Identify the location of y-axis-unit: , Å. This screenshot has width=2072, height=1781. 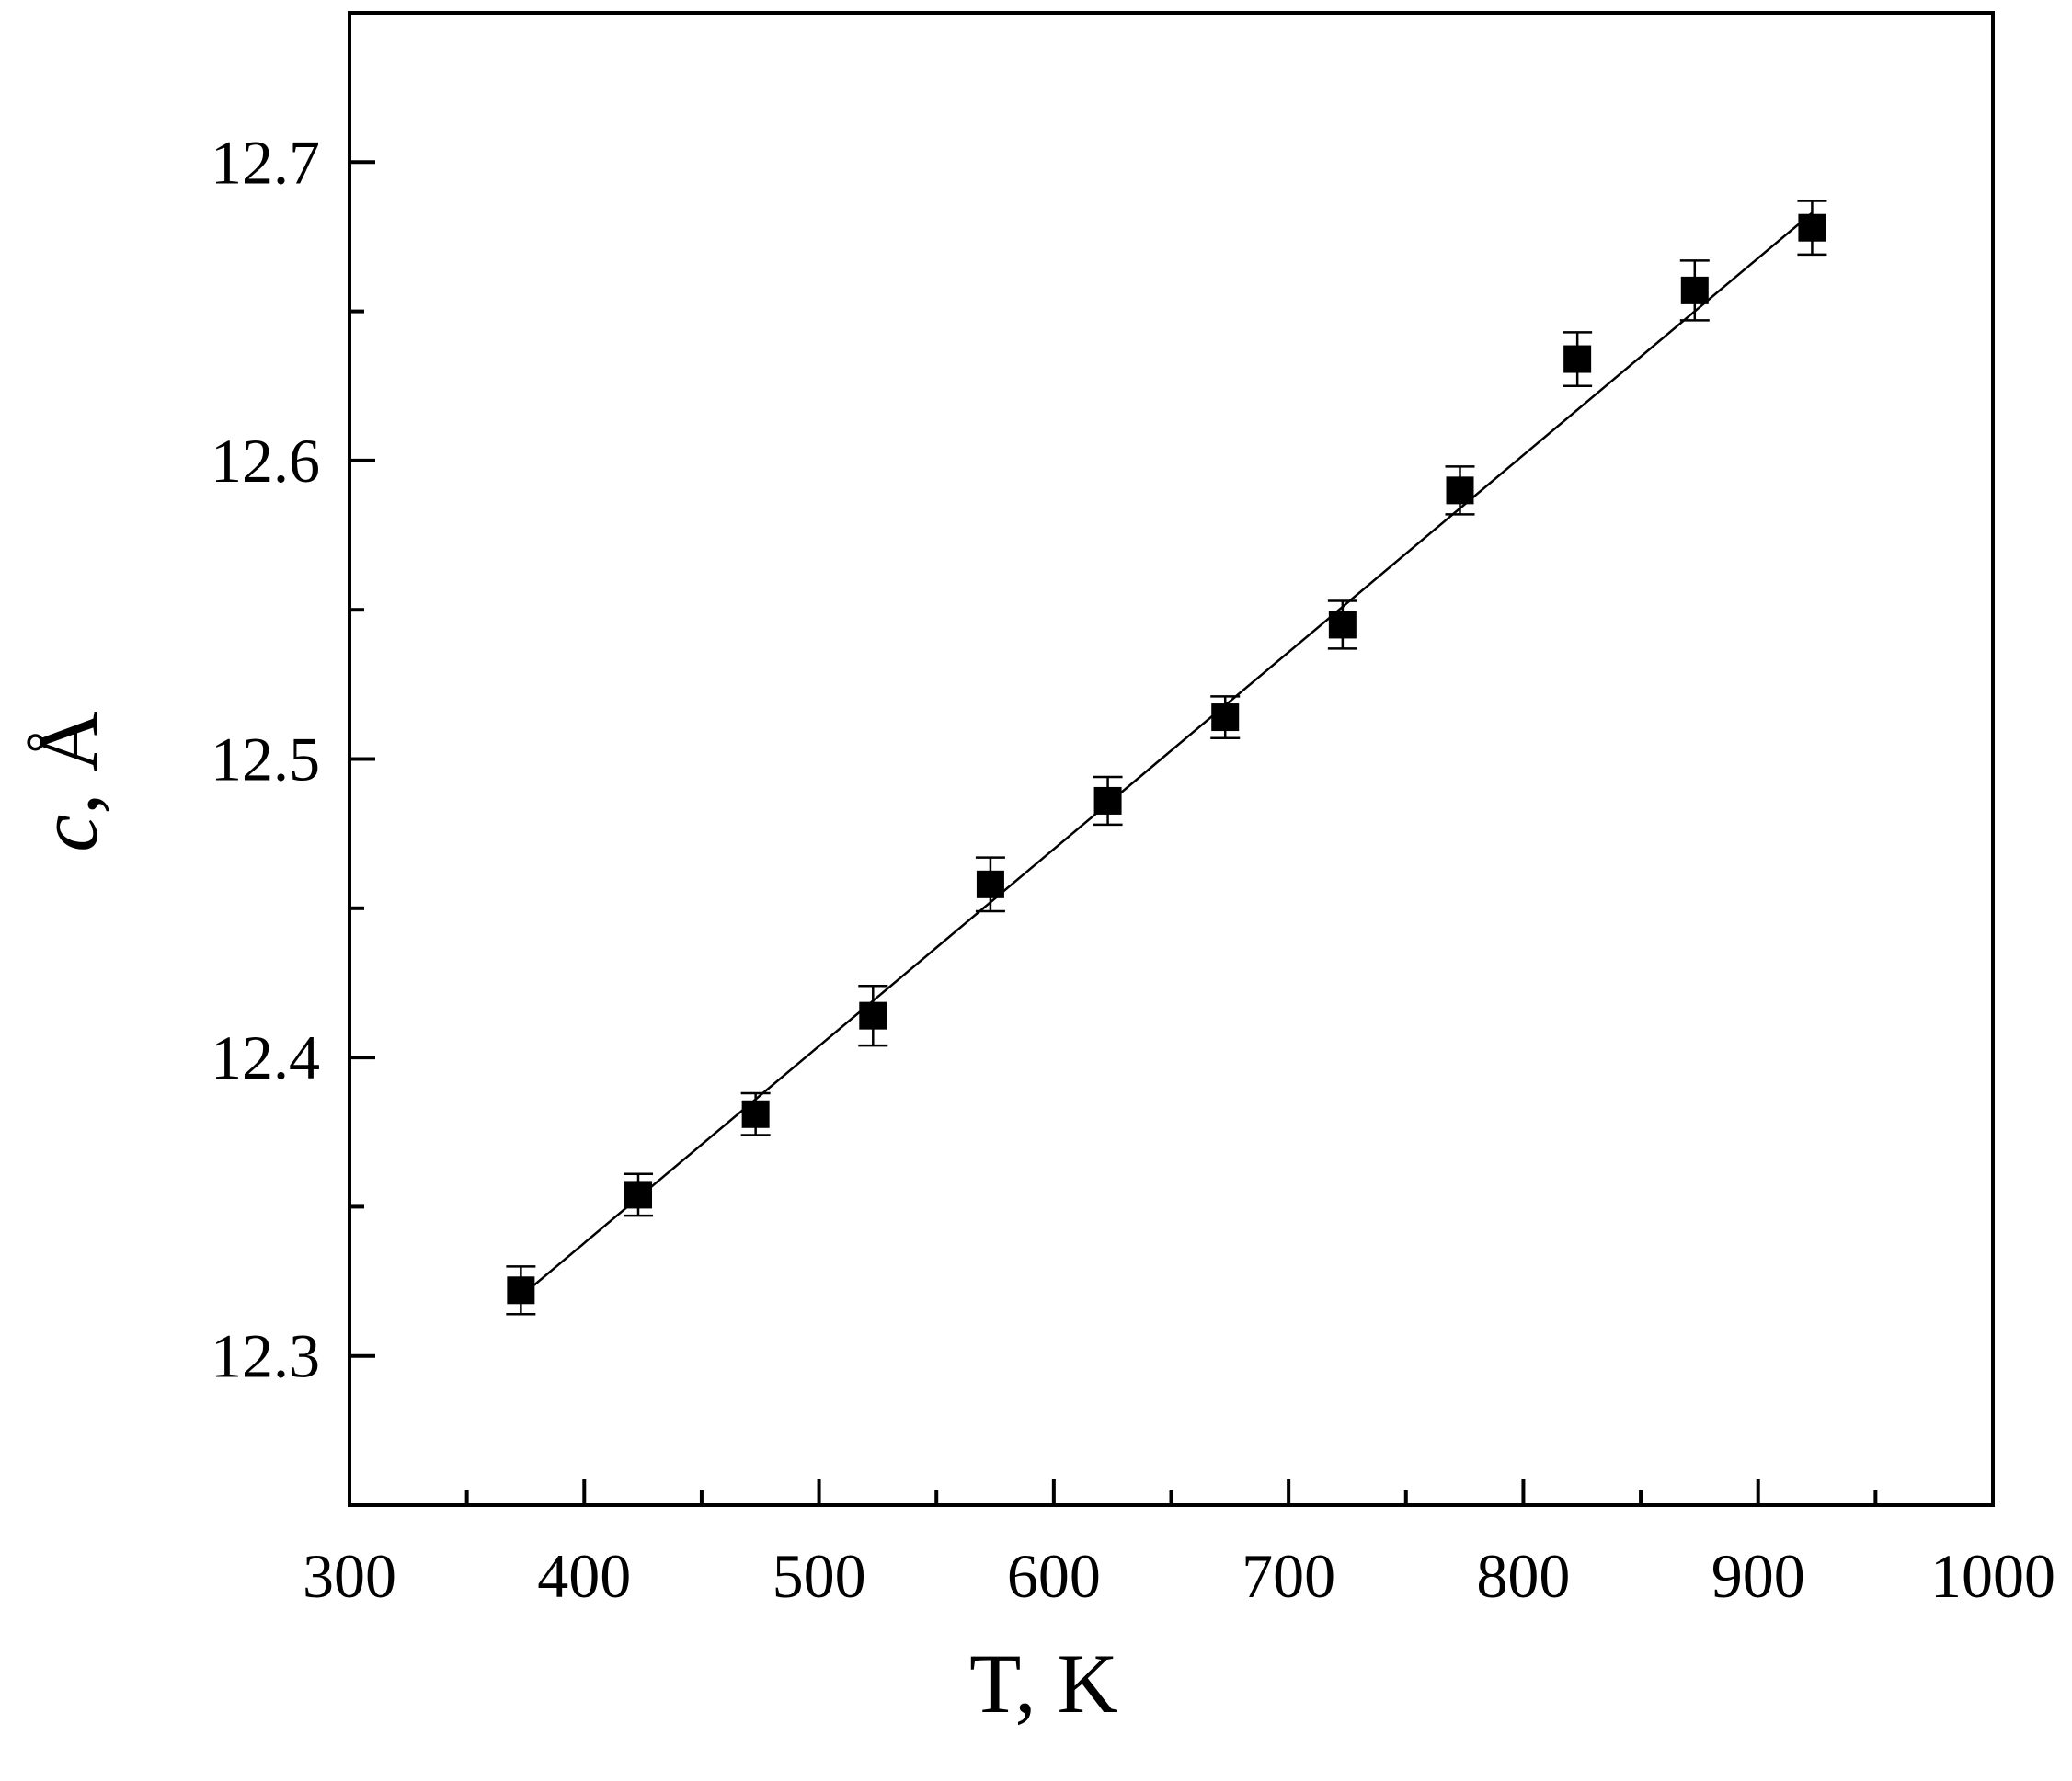
(68, 762).